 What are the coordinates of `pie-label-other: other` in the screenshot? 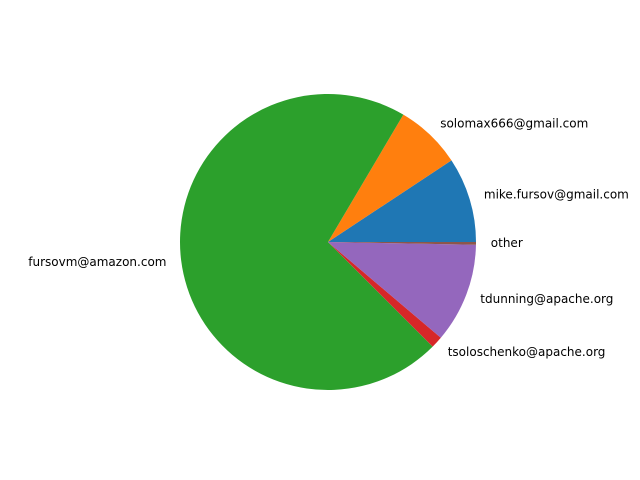 It's located at (507, 243).